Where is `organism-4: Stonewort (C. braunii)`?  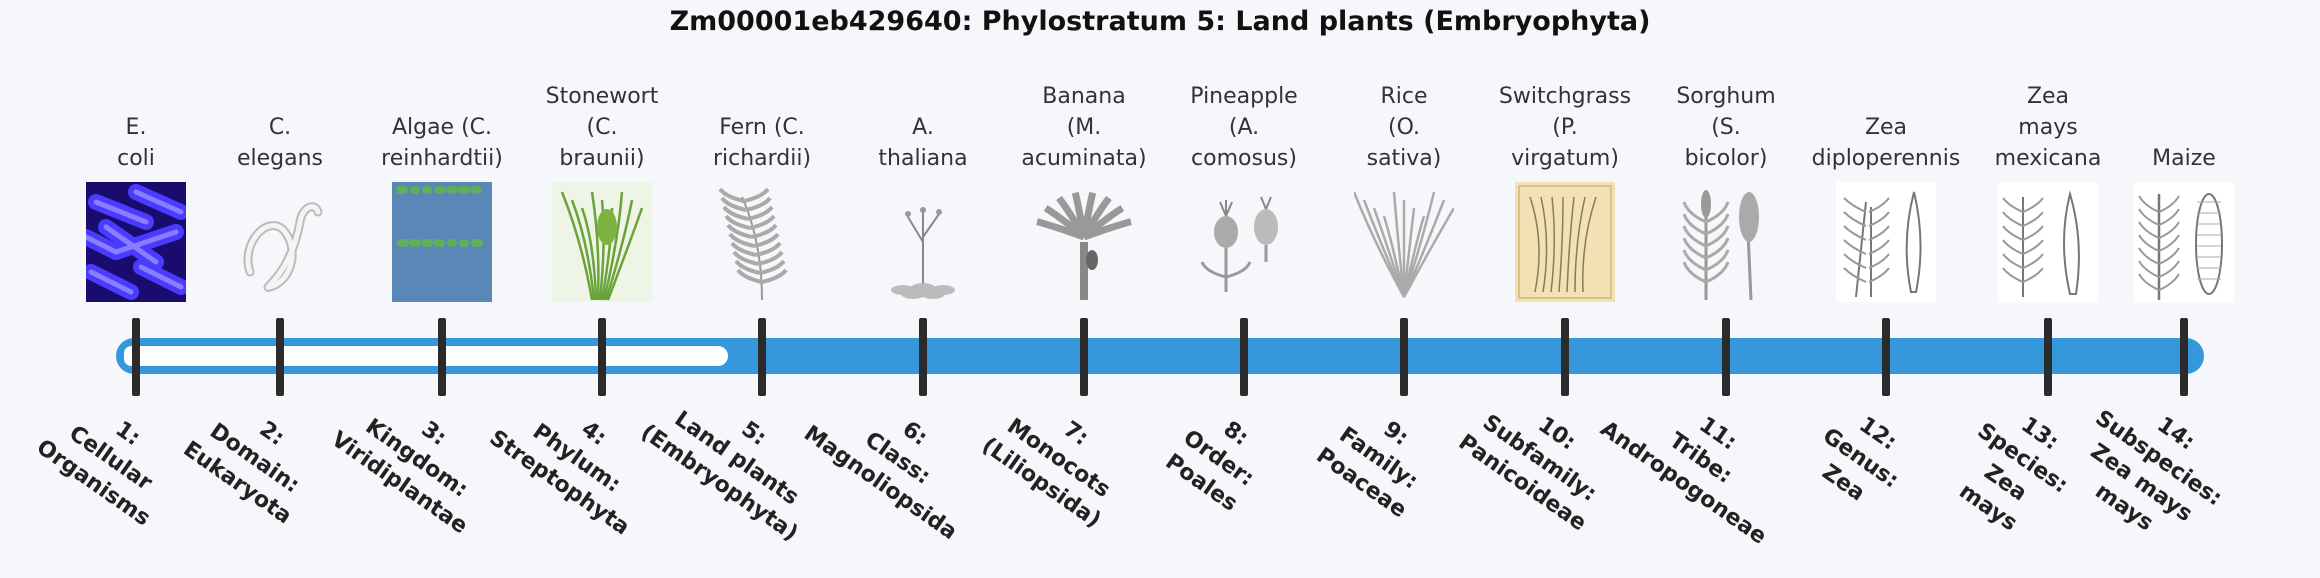 organism-4: Stonewort (C. braunii) is located at coordinates (602, 186).